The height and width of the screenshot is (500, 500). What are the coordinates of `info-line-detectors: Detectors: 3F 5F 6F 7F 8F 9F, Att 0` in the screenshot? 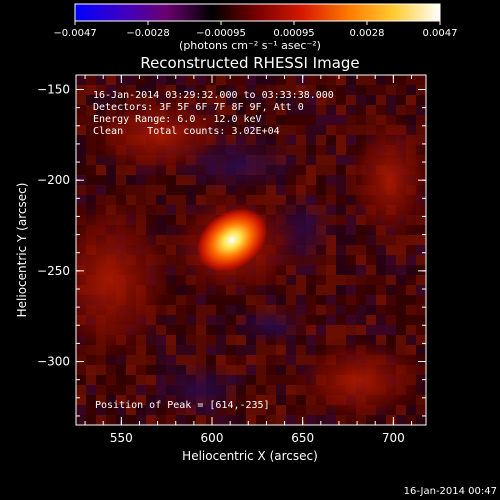 It's located at (198, 107).